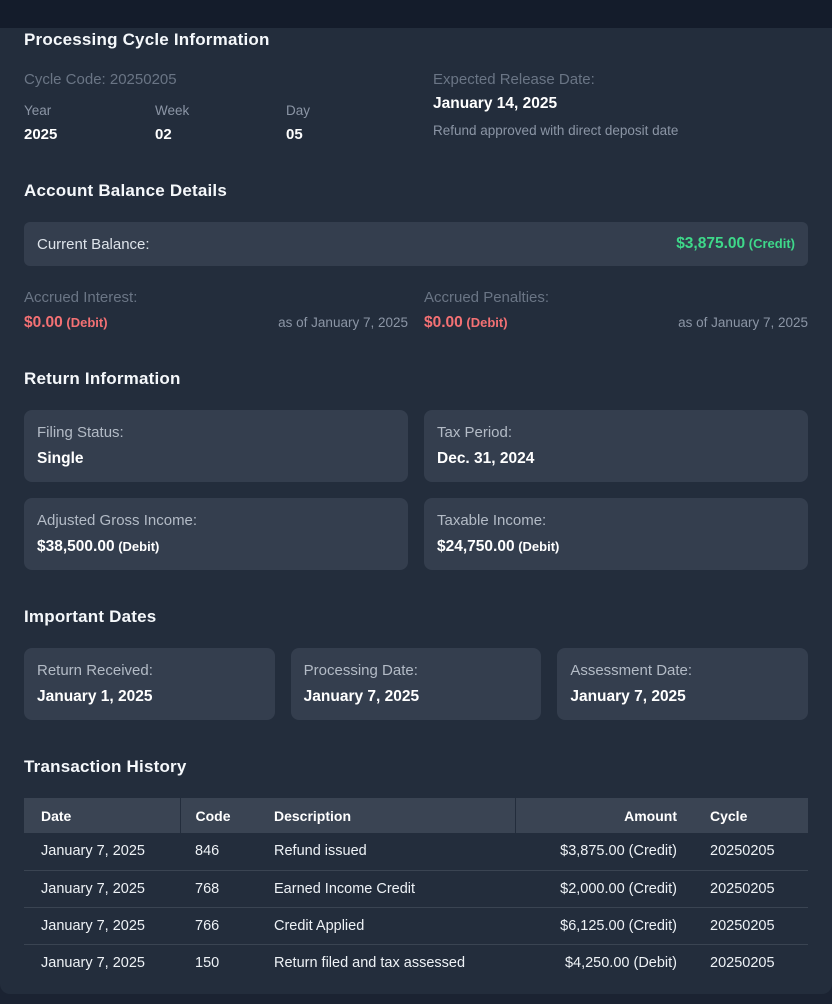 The image size is (832, 1004). I want to click on col-header-amount: Amount, so click(602, 815).